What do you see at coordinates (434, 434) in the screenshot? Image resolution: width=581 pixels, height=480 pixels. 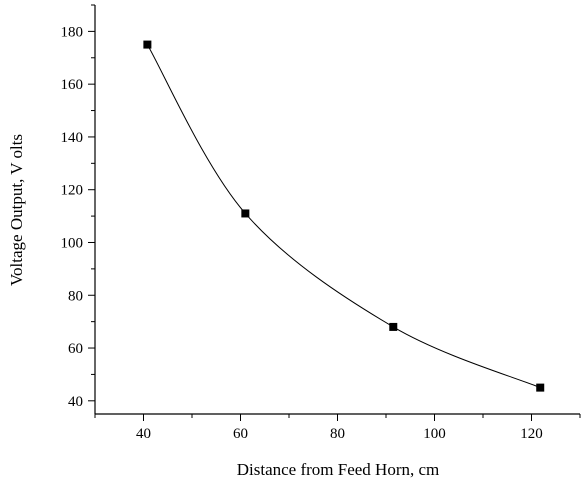 I see `x-tick-label: 100` at bounding box center [434, 434].